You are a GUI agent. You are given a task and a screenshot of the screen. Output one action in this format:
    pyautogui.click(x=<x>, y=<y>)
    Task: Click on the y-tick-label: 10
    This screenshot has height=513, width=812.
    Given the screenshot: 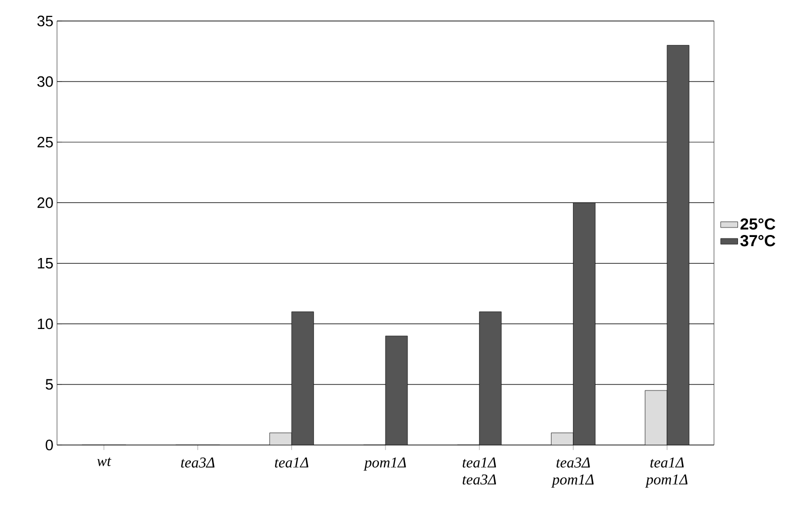 What is the action you would take?
    pyautogui.click(x=45, y=324)
    